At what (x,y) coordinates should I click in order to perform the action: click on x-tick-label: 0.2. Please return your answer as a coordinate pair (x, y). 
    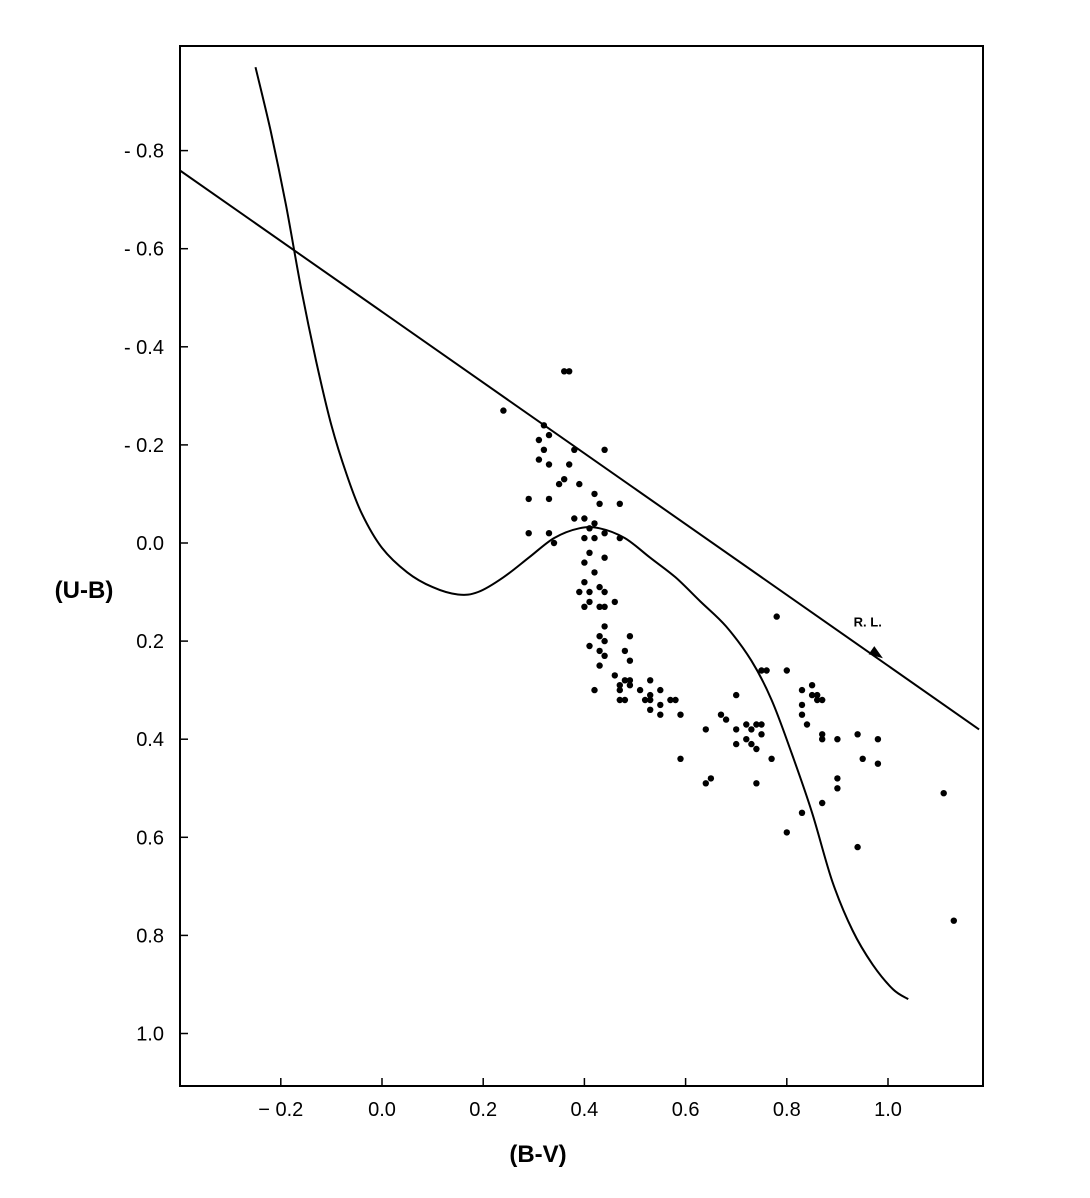
    Looking at the image, I should click on (483, 1110).